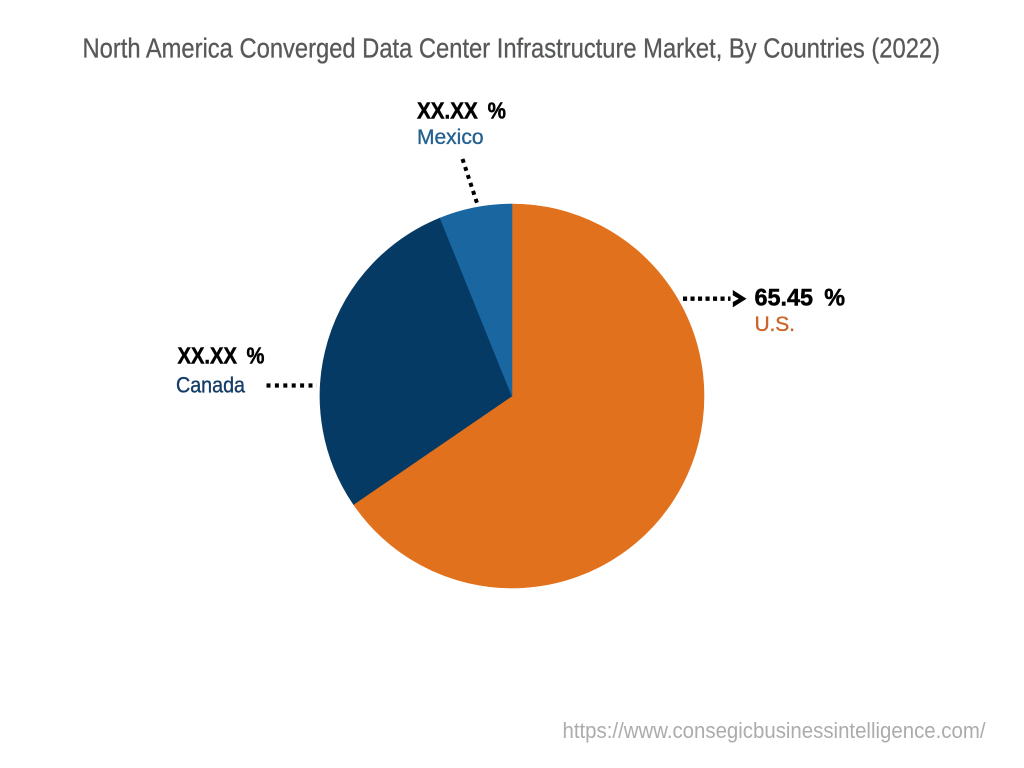 The height and width of the screenshot is (768, 1024). What do you see at coordinates (800, 298) in the screenshot?
I see `svg-text: 65.45 %` at bounding box center [800, 298].